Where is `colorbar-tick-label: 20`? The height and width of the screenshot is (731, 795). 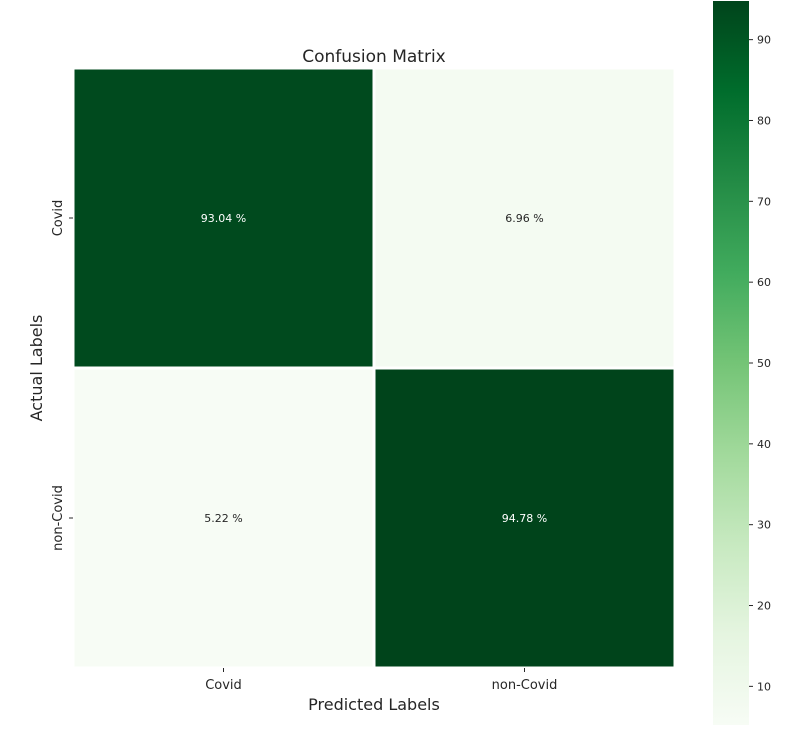 colorbar-tick-label: 20 is located at coordinates (764, 606).